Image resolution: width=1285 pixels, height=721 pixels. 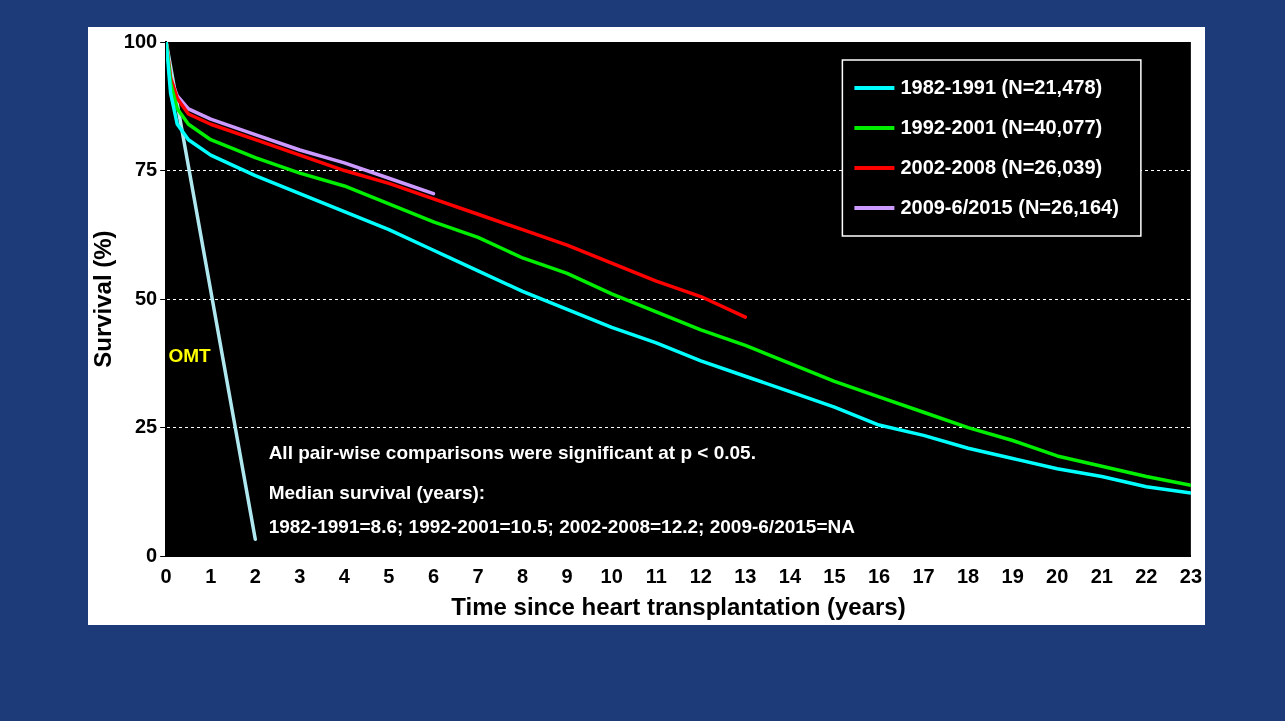 I want to click on x-tick-label: 17, so click(x=923, y=575).